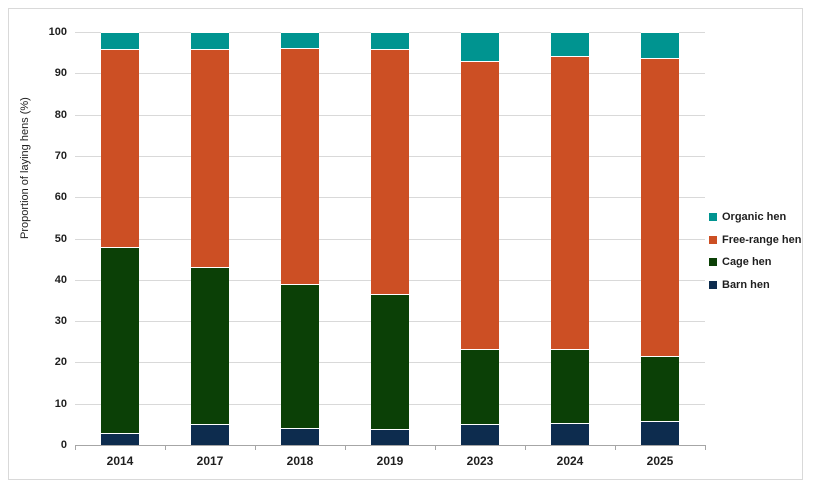  Describe the element at coordinates (60, 362) in the screenshot. I see `y-tick-label: 20` at that location.